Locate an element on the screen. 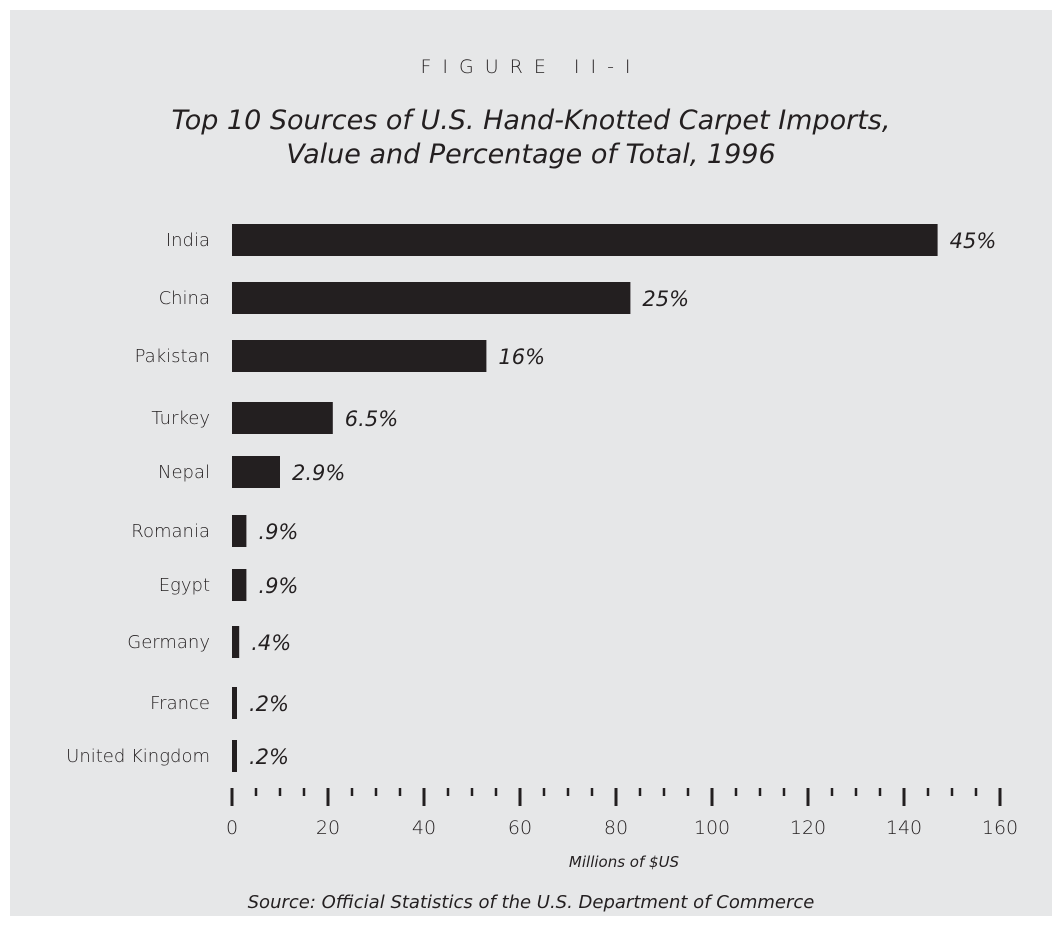  data-label: .4% is located at coordinates (271, 643).